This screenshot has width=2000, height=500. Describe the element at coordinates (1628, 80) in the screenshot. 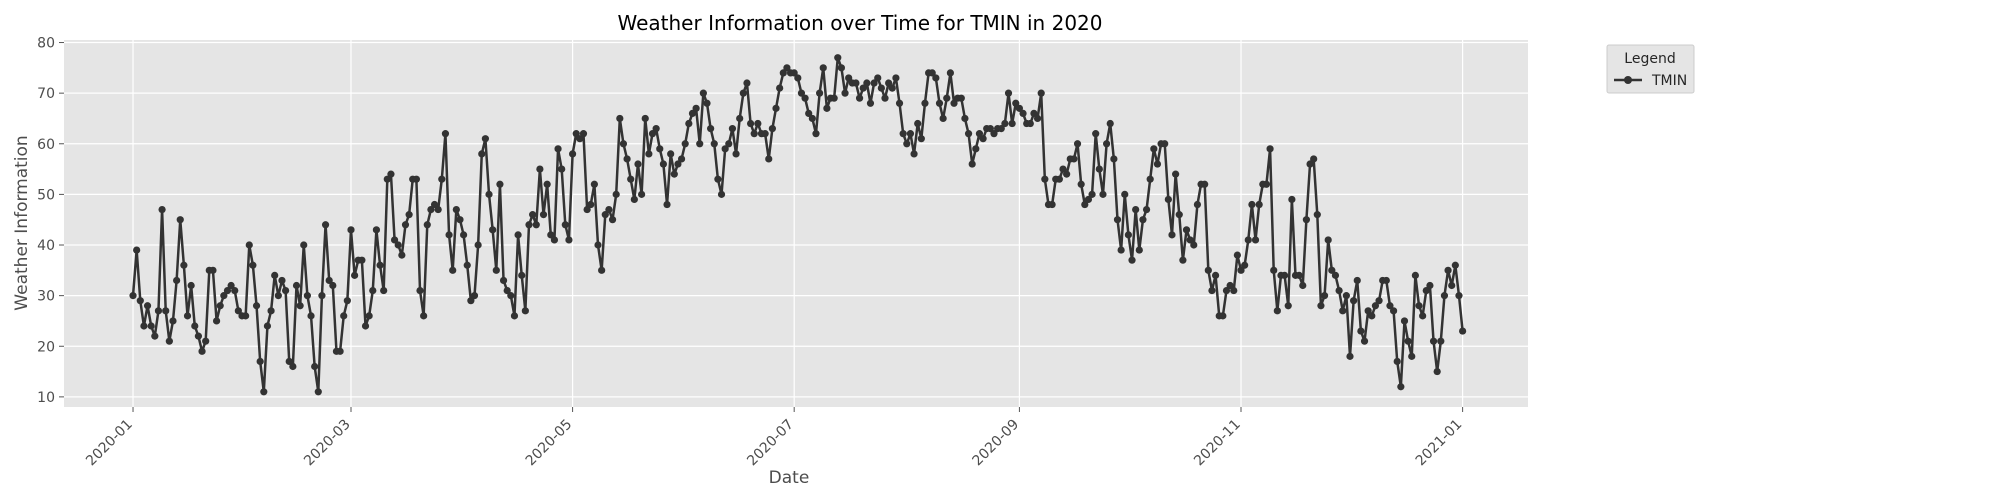

I see `legend-marker-point` at that location.